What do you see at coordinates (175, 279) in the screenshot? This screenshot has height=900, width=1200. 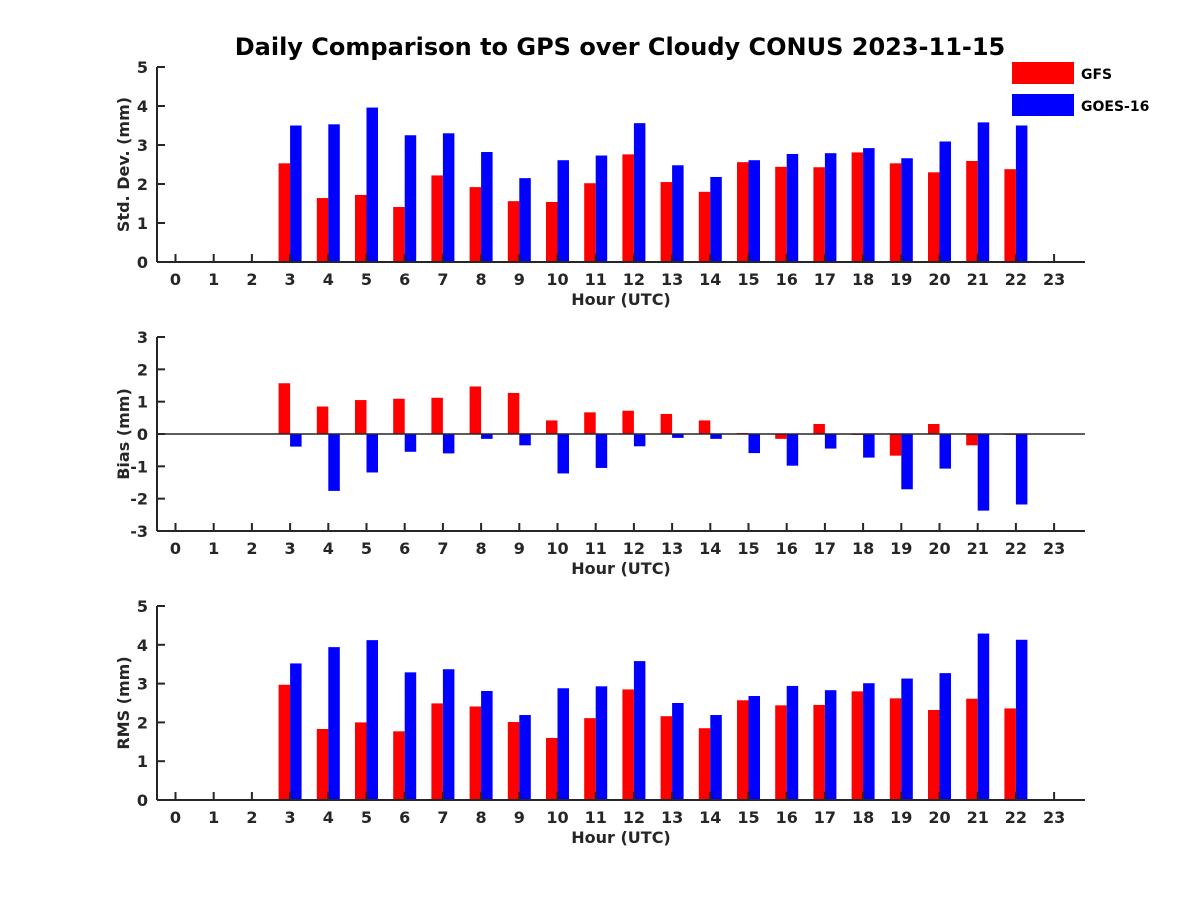 I see `x-tick-label: 0` at bounding box center [175, 279].